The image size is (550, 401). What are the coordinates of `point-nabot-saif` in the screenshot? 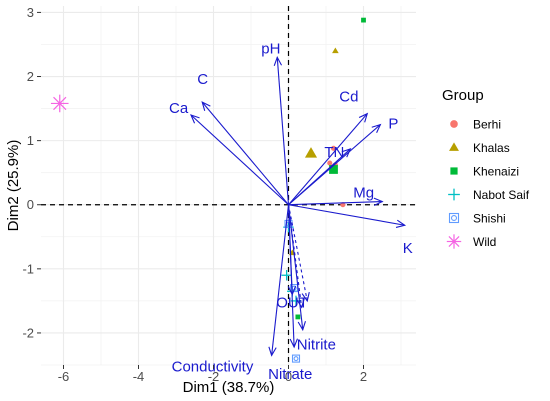 It's located at (286, 275).